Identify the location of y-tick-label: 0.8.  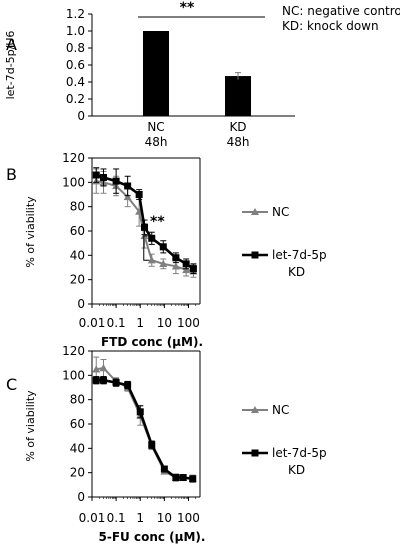
(75, 48).